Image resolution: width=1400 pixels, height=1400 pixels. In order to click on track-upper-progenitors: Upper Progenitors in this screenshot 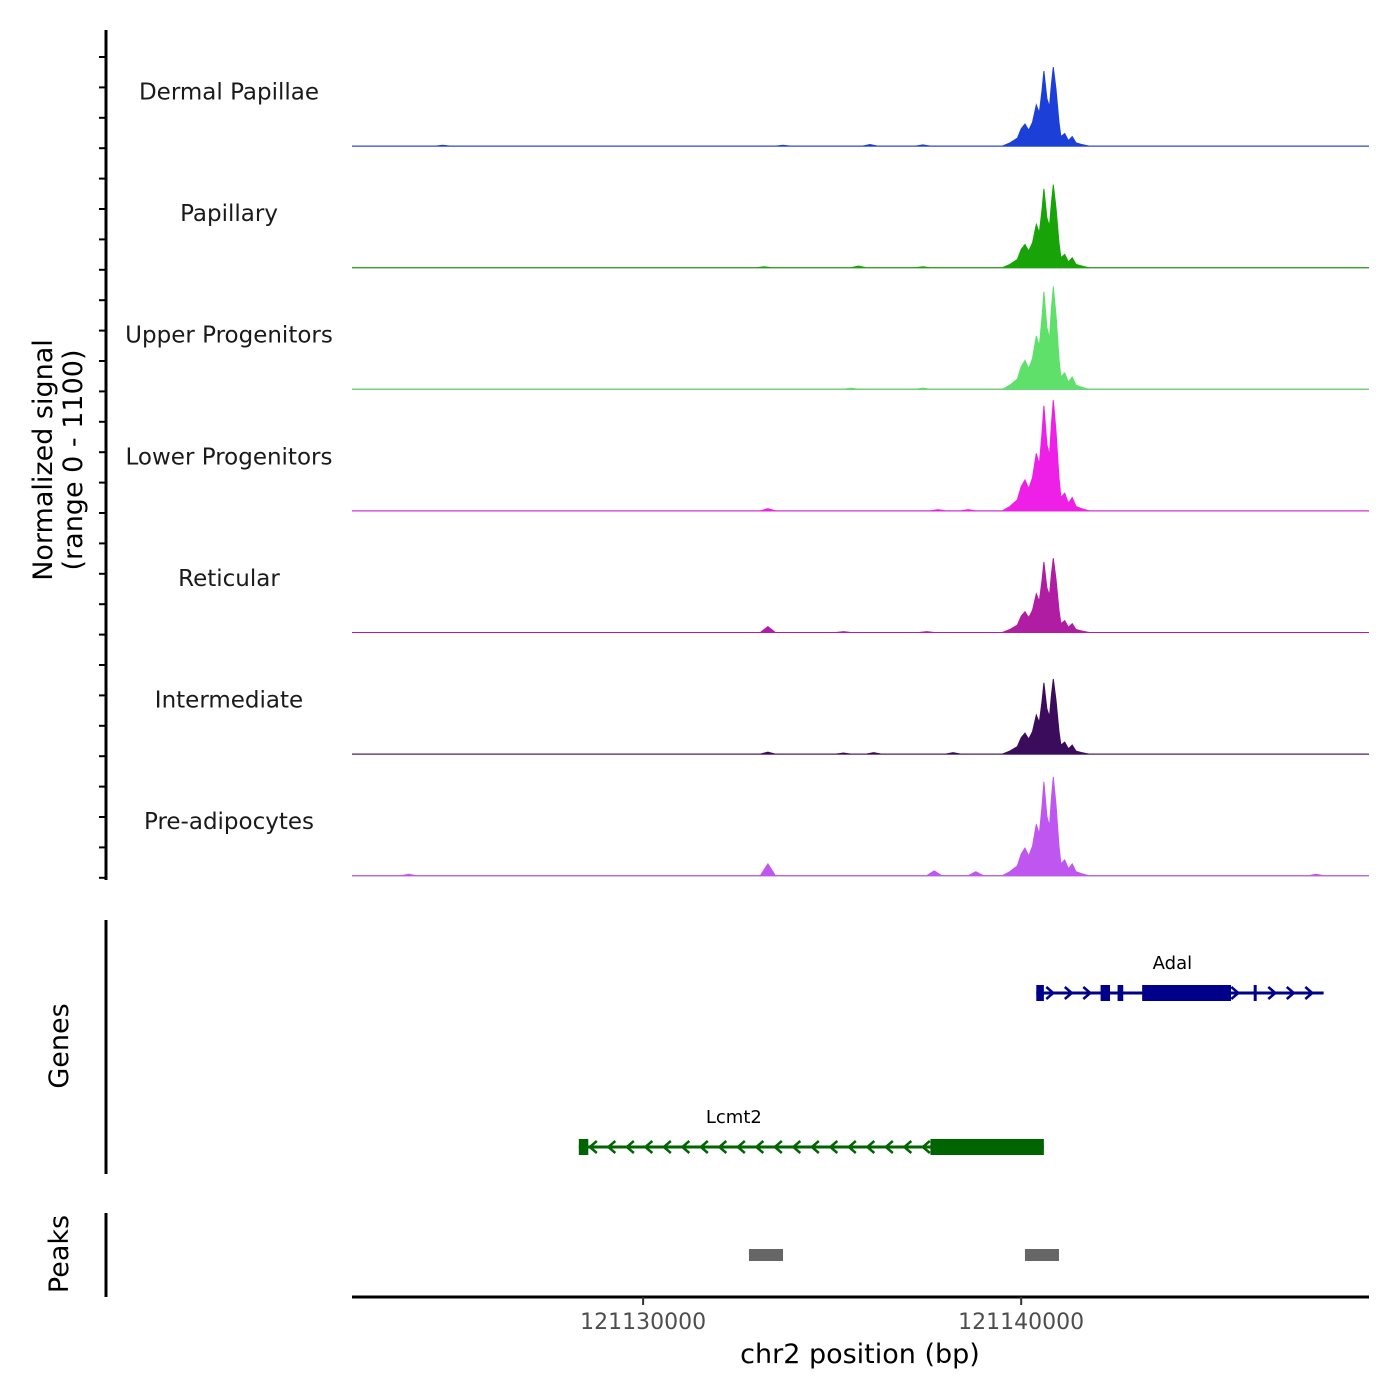, I will do `click(747, 338)`.